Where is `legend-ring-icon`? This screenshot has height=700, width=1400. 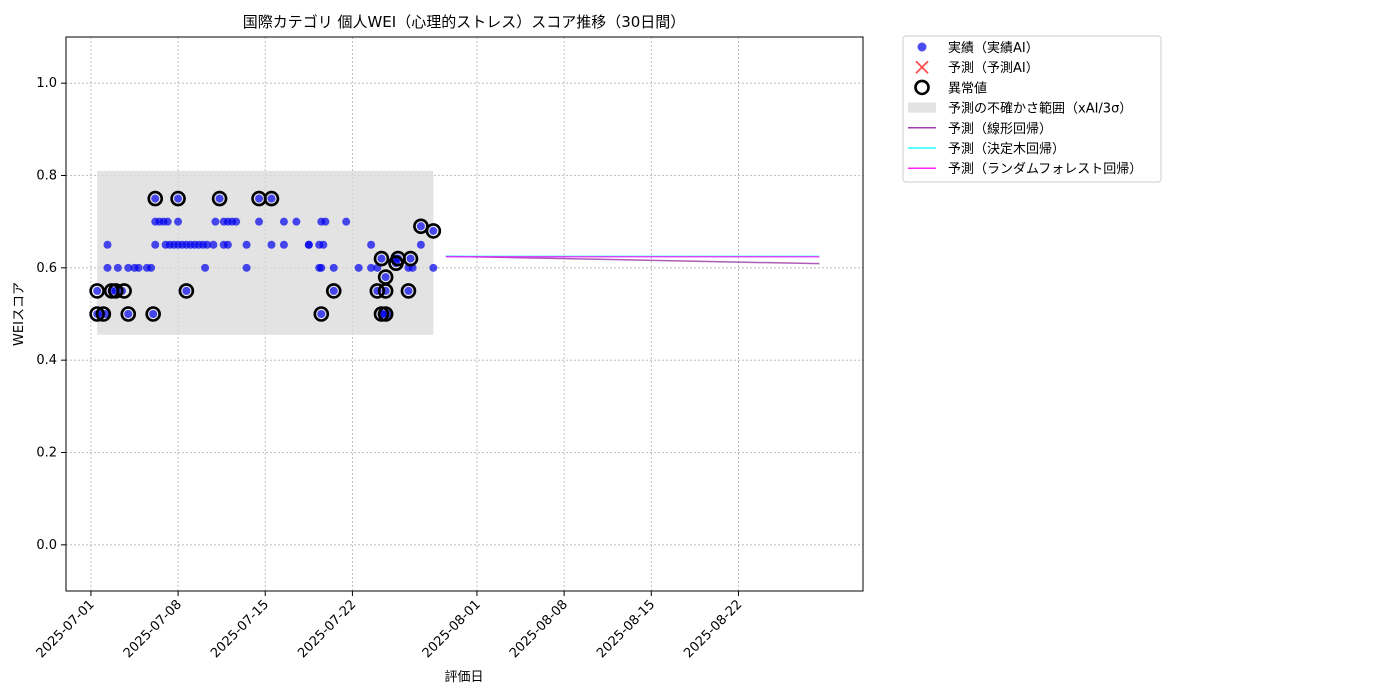
legend-ring-icon is located at coordinates (922, 87).